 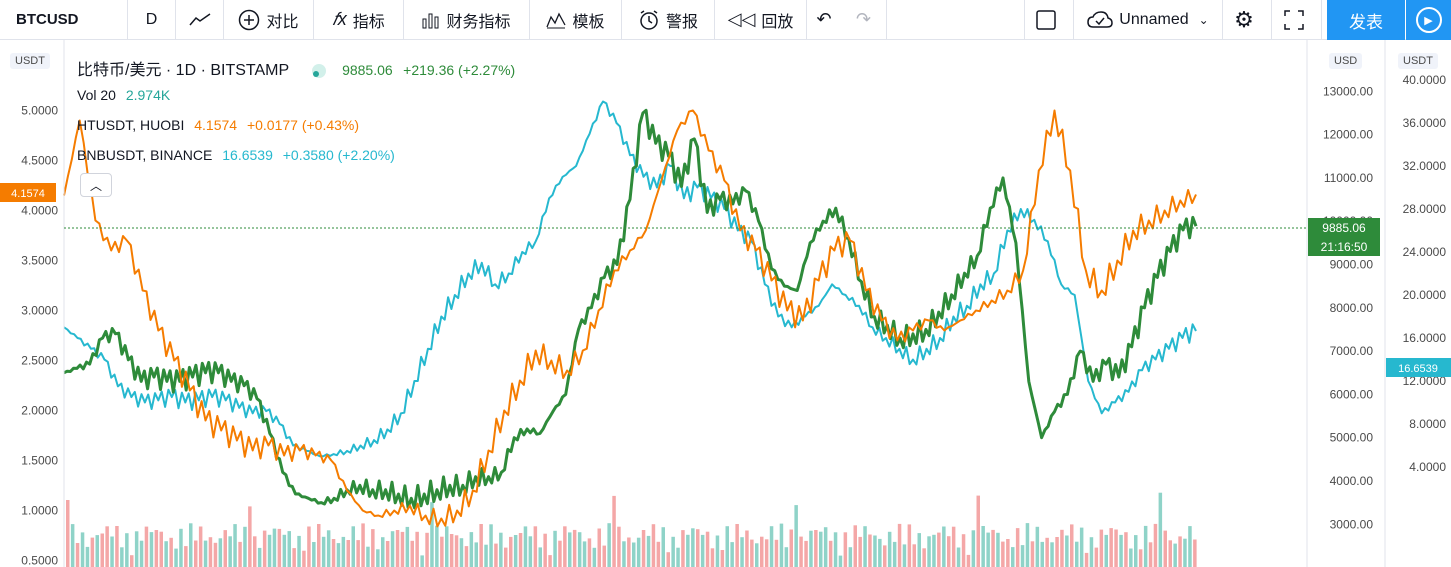 What do you see at coordinates (200, 20) in the screenshot?
I see `chart-style-button` at bounding box center [200, 20].